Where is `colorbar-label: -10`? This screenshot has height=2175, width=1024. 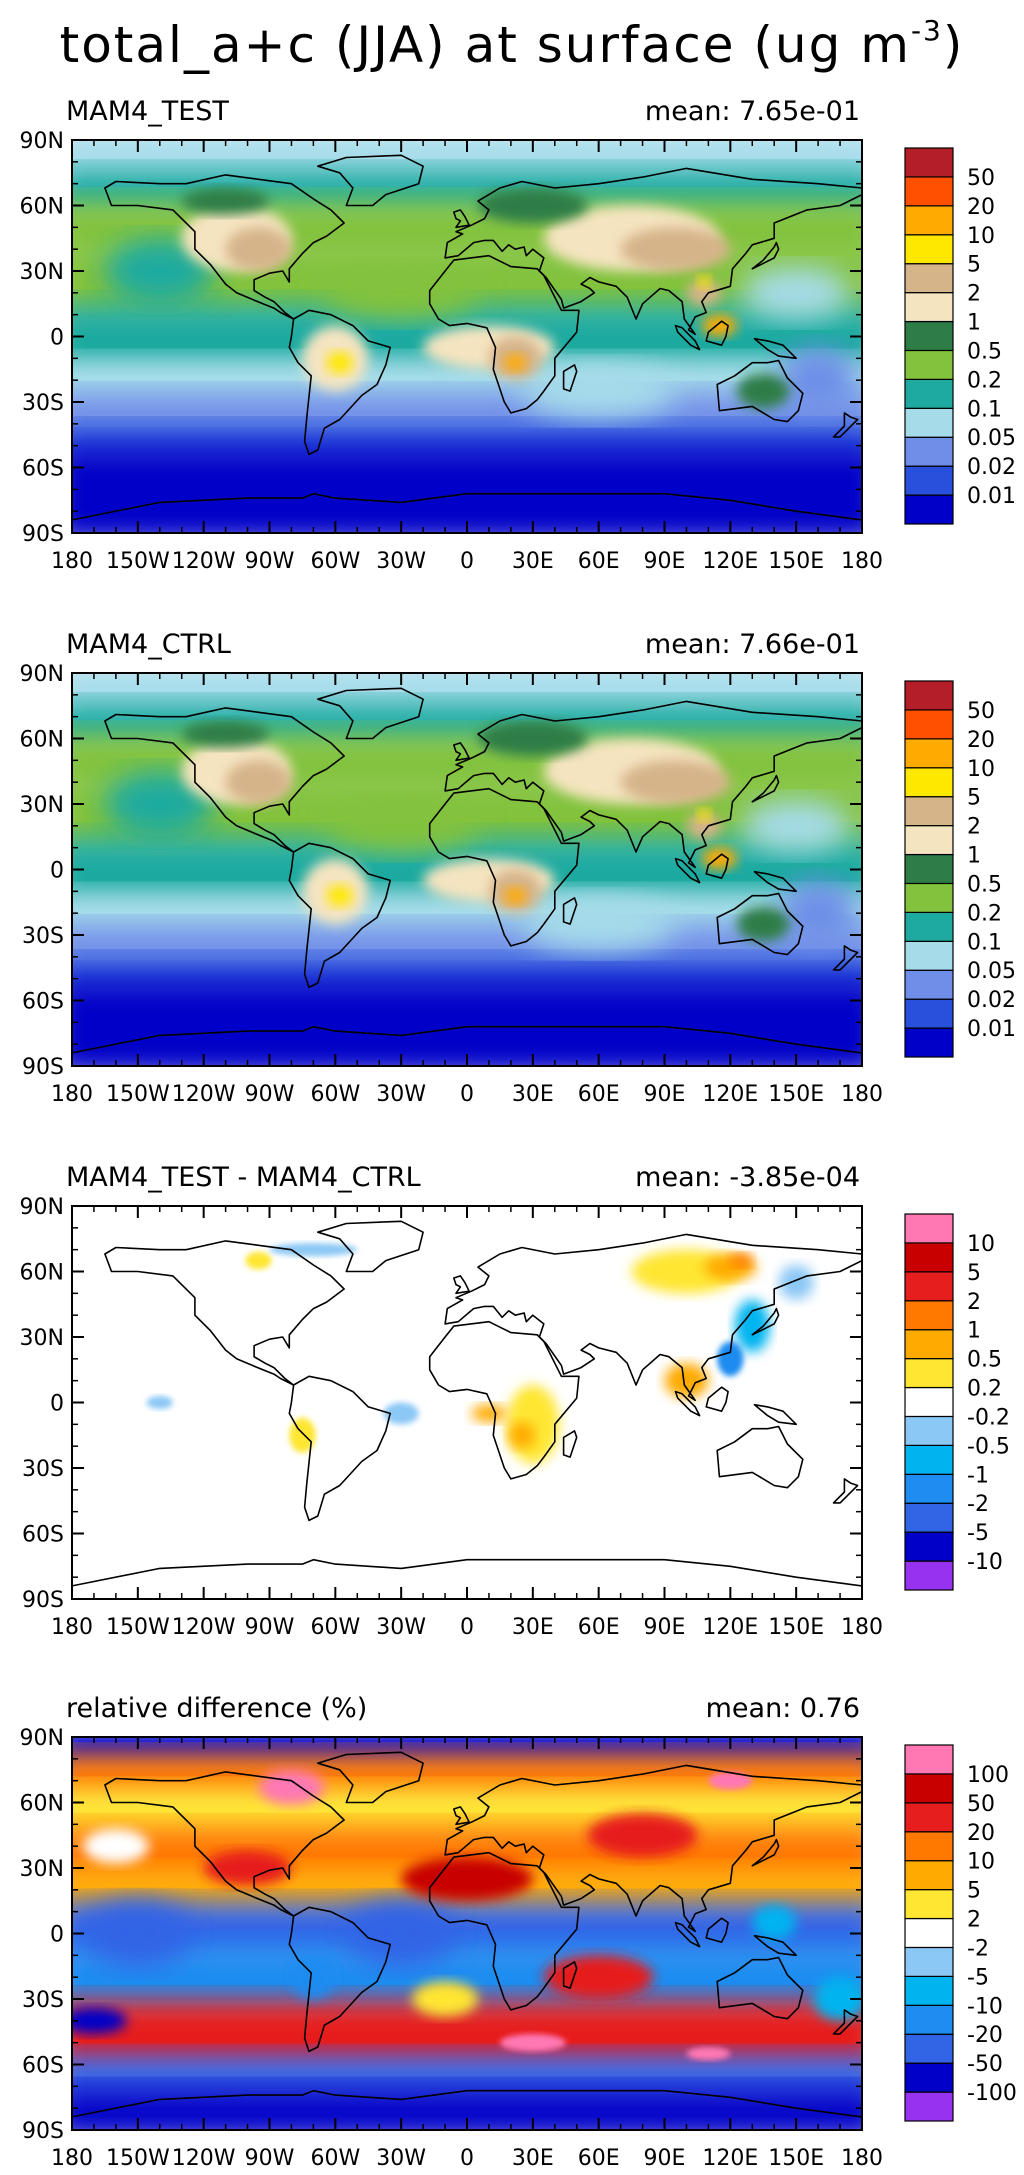
colorbar-label: -10 is located at coordinates (985, 2006).